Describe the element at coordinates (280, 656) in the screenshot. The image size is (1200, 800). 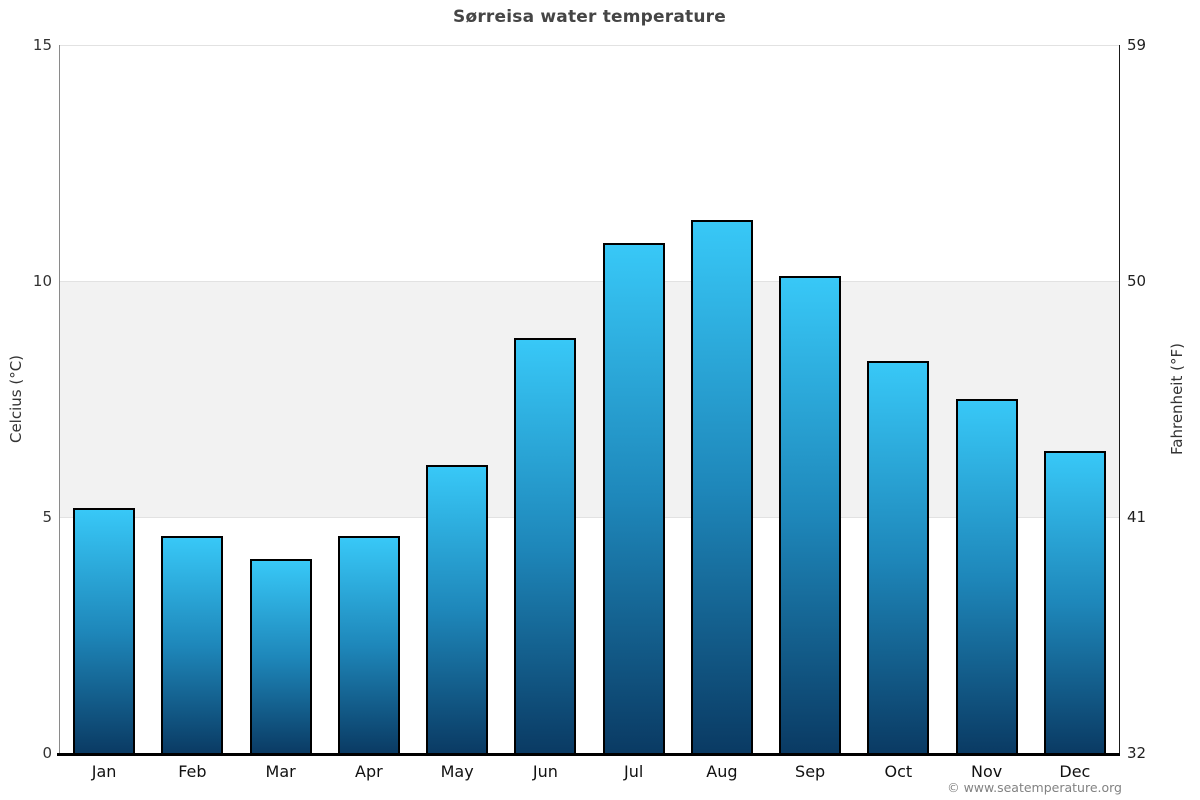
I see `bar-mar` at that location.